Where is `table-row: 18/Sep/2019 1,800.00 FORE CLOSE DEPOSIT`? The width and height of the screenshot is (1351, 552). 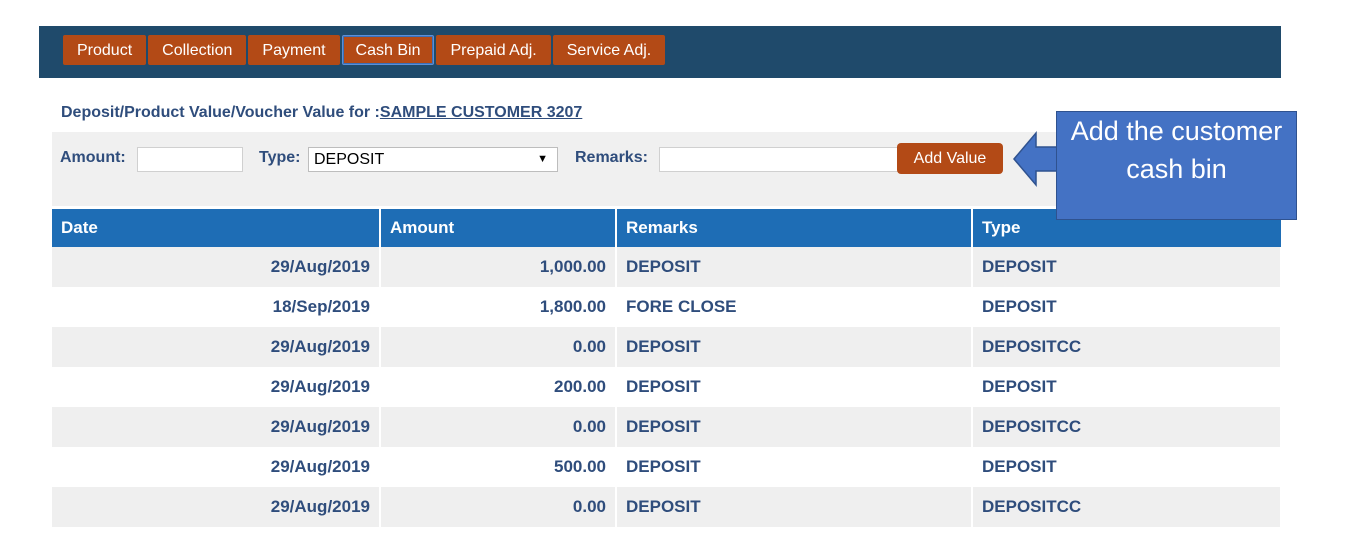 table-row: 18/Sep/2019 1,800.00 FORE CLOSE DEPOSIT is located at coordinates (667, 307).